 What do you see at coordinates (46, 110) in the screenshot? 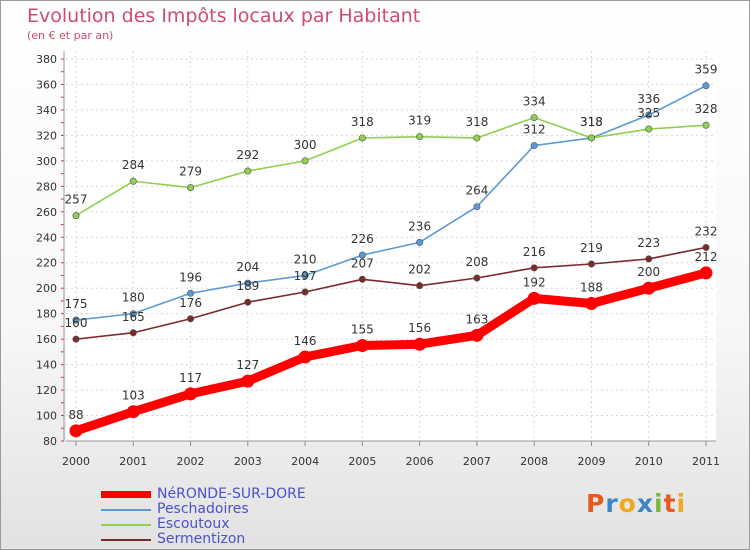
I see `y-tick-label: 340` at bounding box center [46, 110].